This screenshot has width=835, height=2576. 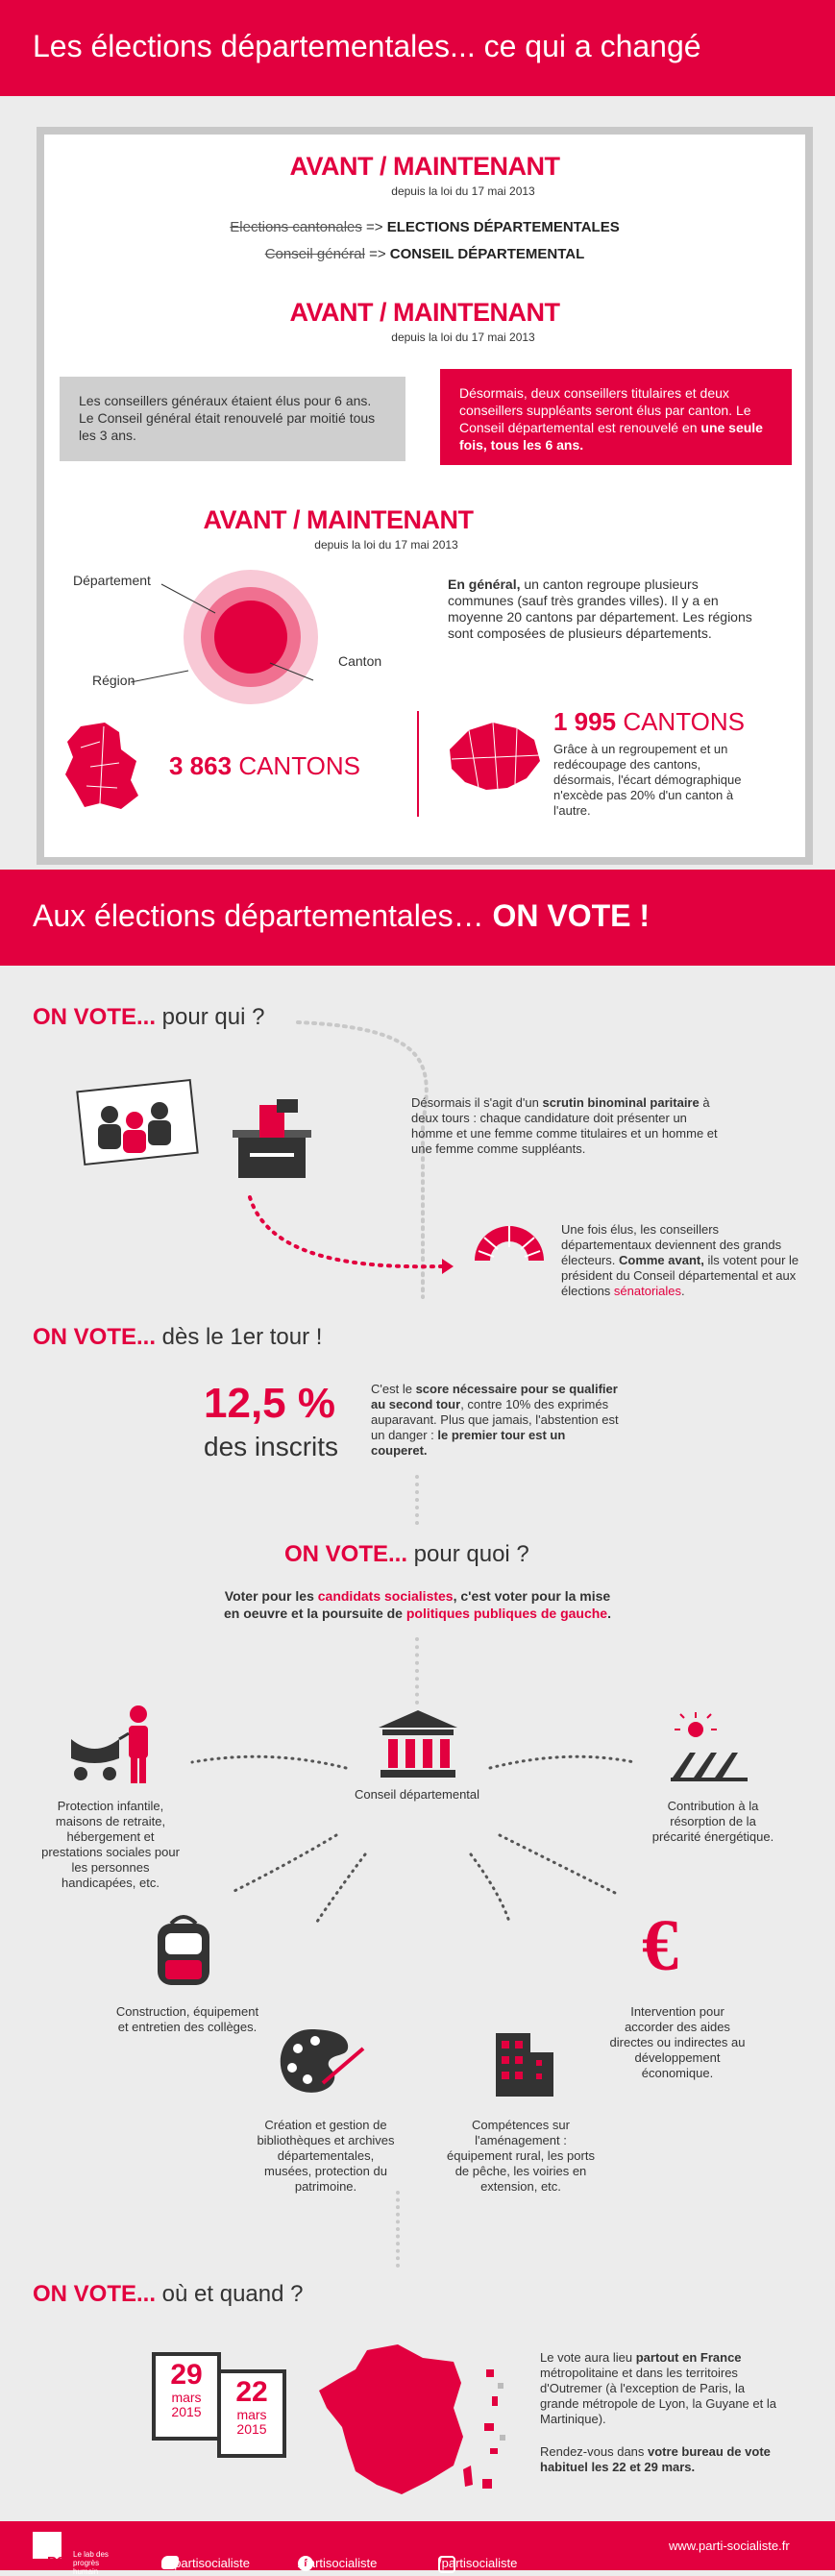 I want to click on euro-icon: €, so click(x=660, y=1945).